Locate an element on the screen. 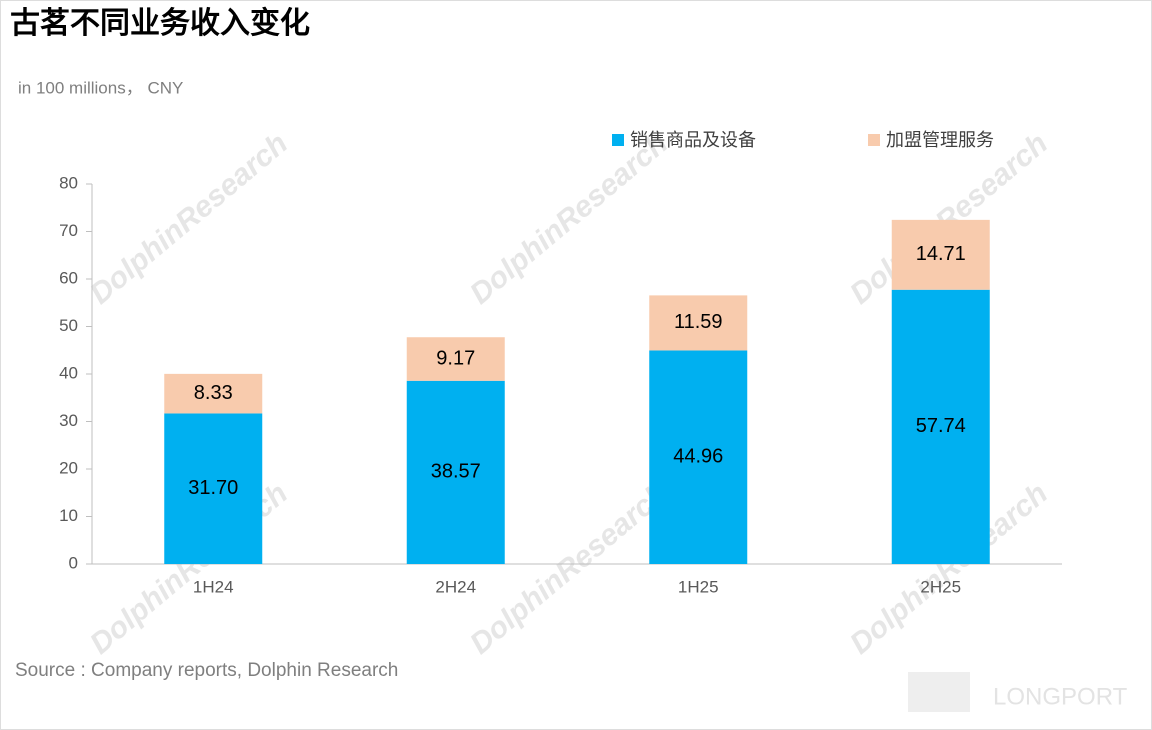 The height and width of the screenshot is (730, 1152). unit-label: in 100 millions， CNY is located at coordinates (100, 87).